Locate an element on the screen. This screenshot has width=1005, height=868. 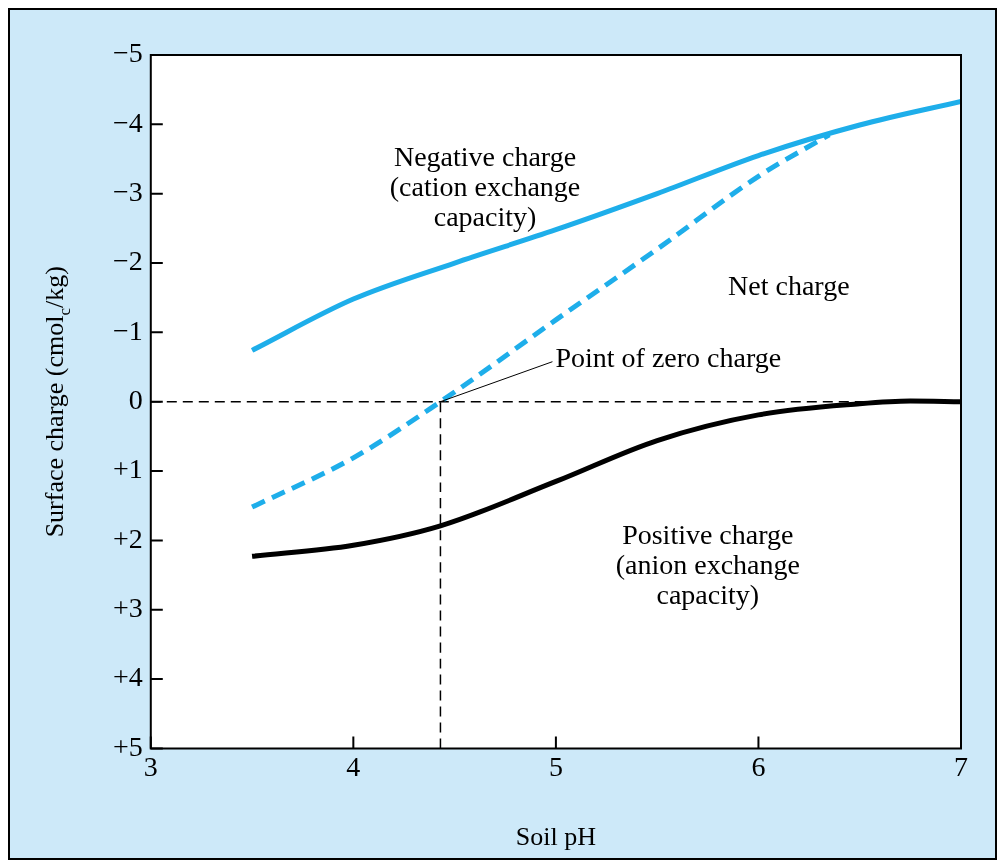
y-tick-label: +4 is located at coordinates (127, 677).